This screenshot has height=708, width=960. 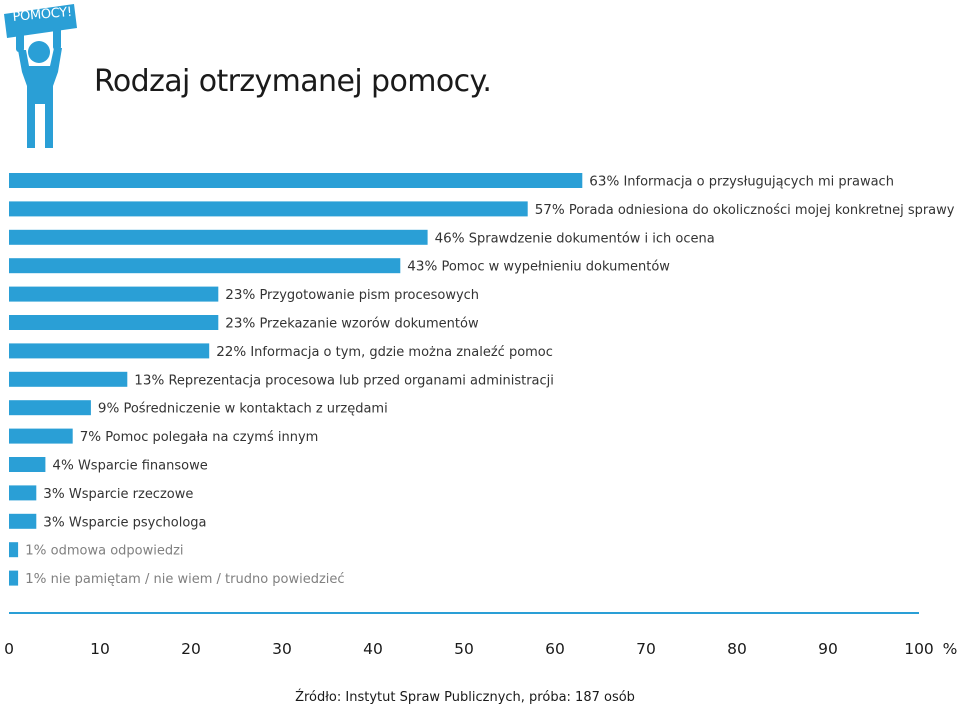 I want to click on bar-value: 7%, so click(x=91, y=437).